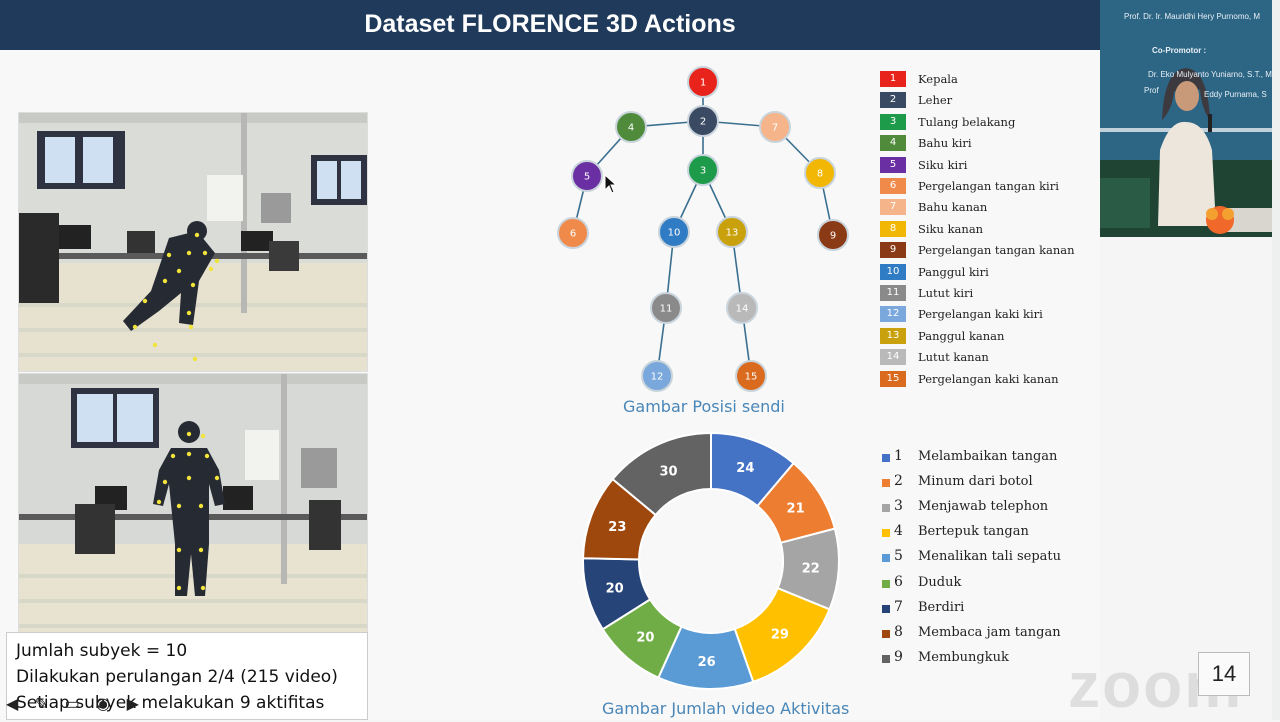 The height and width of the screenshot is (722, 1280). I want to click on kinect-photo-standing, so click(193, 504).